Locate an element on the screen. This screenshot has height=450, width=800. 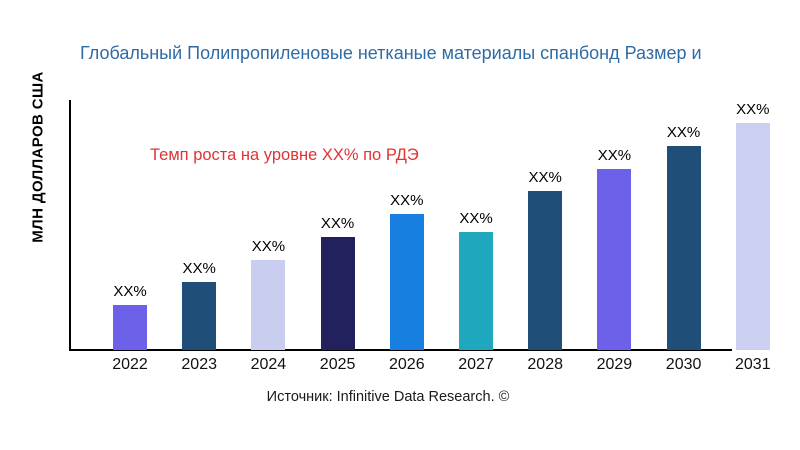
bar-2029 is located at coordinates (614, 259).